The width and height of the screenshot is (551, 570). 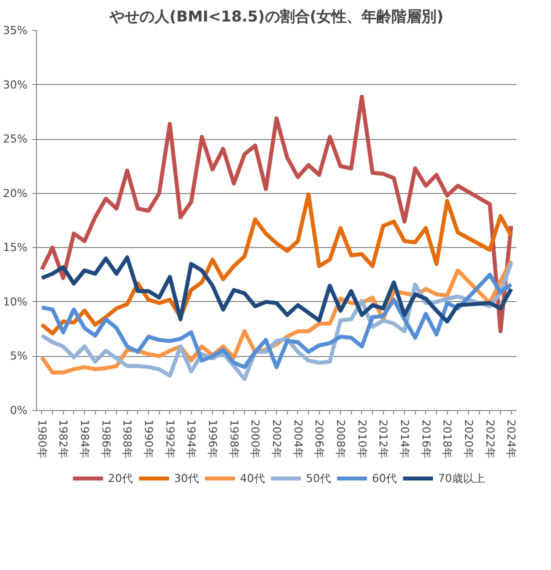 I want to click on x-tick-label: 1980年, so click(x=41, y=439).